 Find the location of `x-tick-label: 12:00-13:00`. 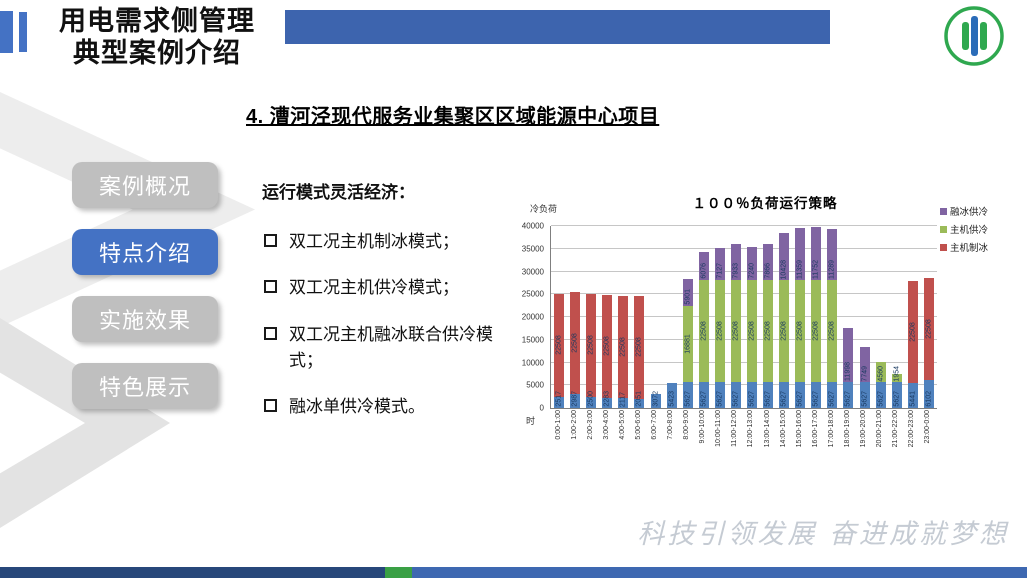

x-tick-label: 12:00-13:00 is located at coordinates (751, 429).